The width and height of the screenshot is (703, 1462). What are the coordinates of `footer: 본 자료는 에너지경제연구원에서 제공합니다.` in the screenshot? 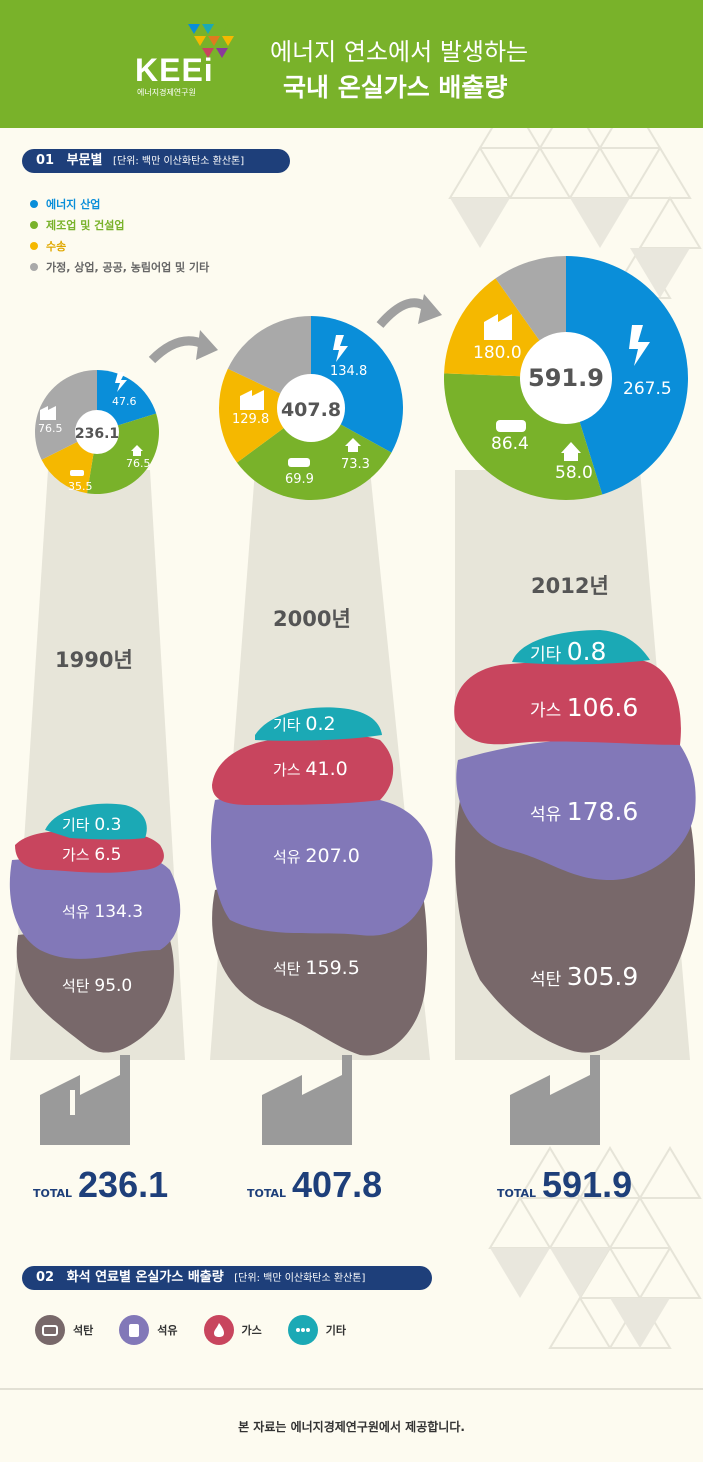 It's located at (351, 1425).